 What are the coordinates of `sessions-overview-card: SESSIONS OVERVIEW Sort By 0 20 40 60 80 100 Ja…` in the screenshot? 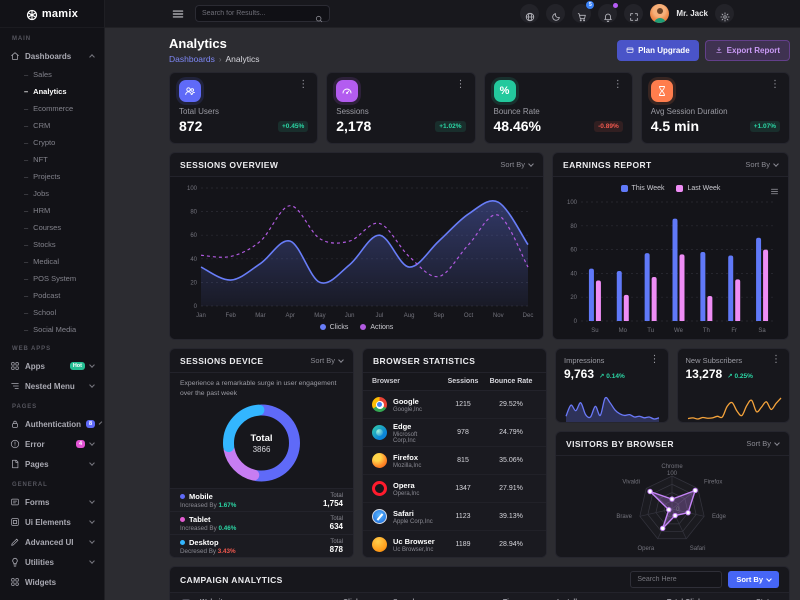 It's located at (356, 246).